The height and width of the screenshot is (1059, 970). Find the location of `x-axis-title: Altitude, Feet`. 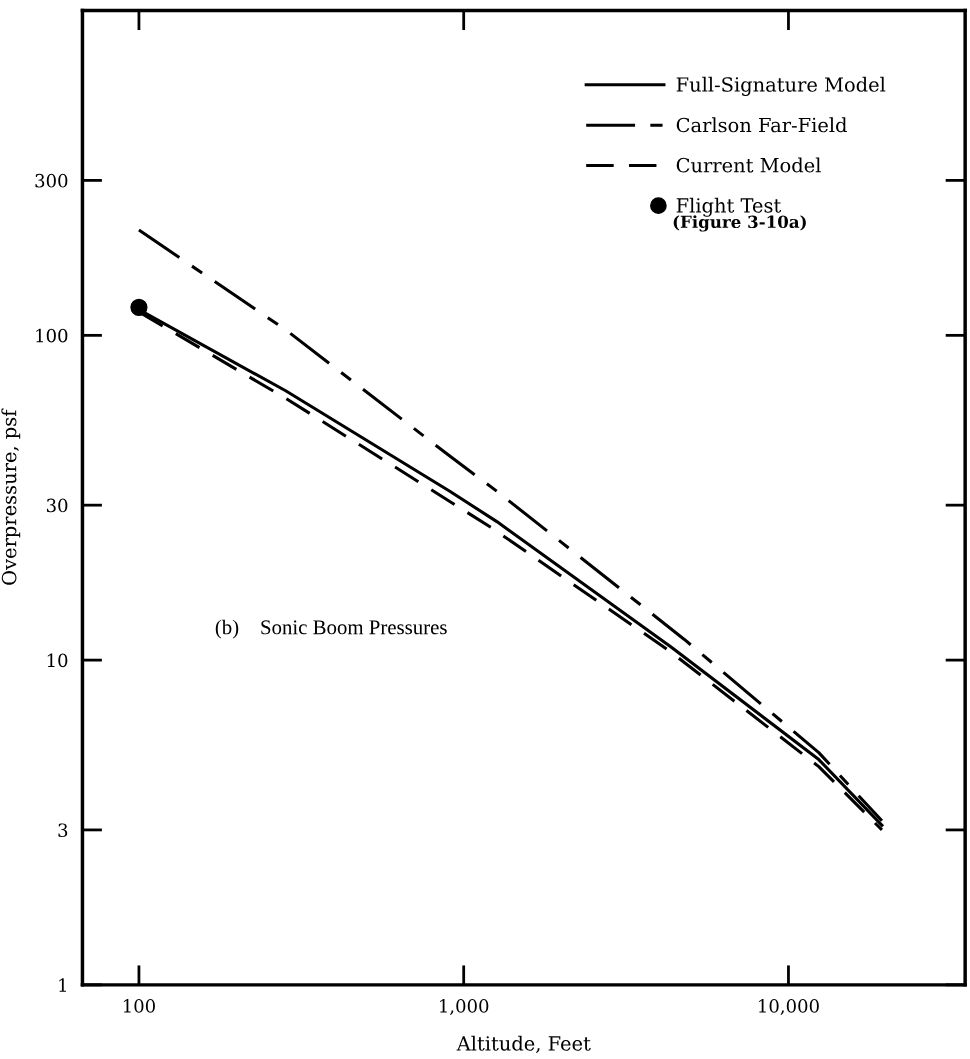

x-axis-title: Altitude, Feet is located at coordinates (523, 1044).